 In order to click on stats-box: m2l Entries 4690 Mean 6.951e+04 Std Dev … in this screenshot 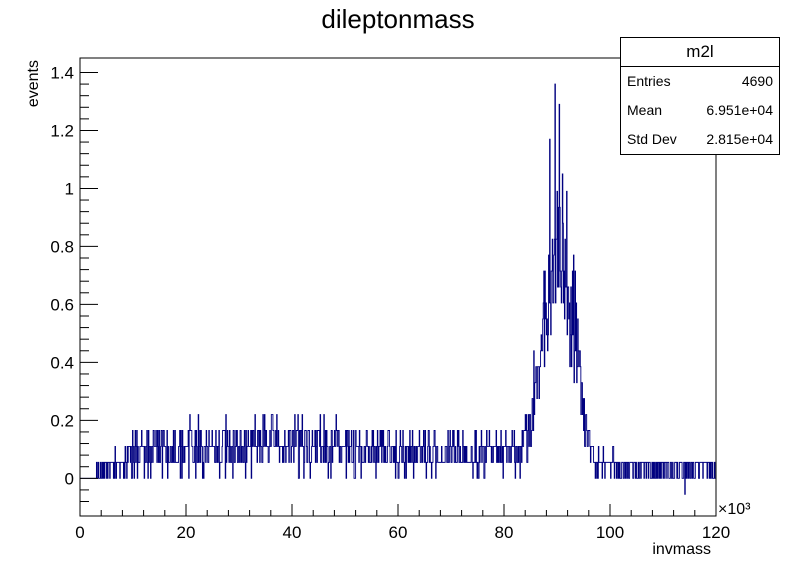, I will do `click(700, 96)`.